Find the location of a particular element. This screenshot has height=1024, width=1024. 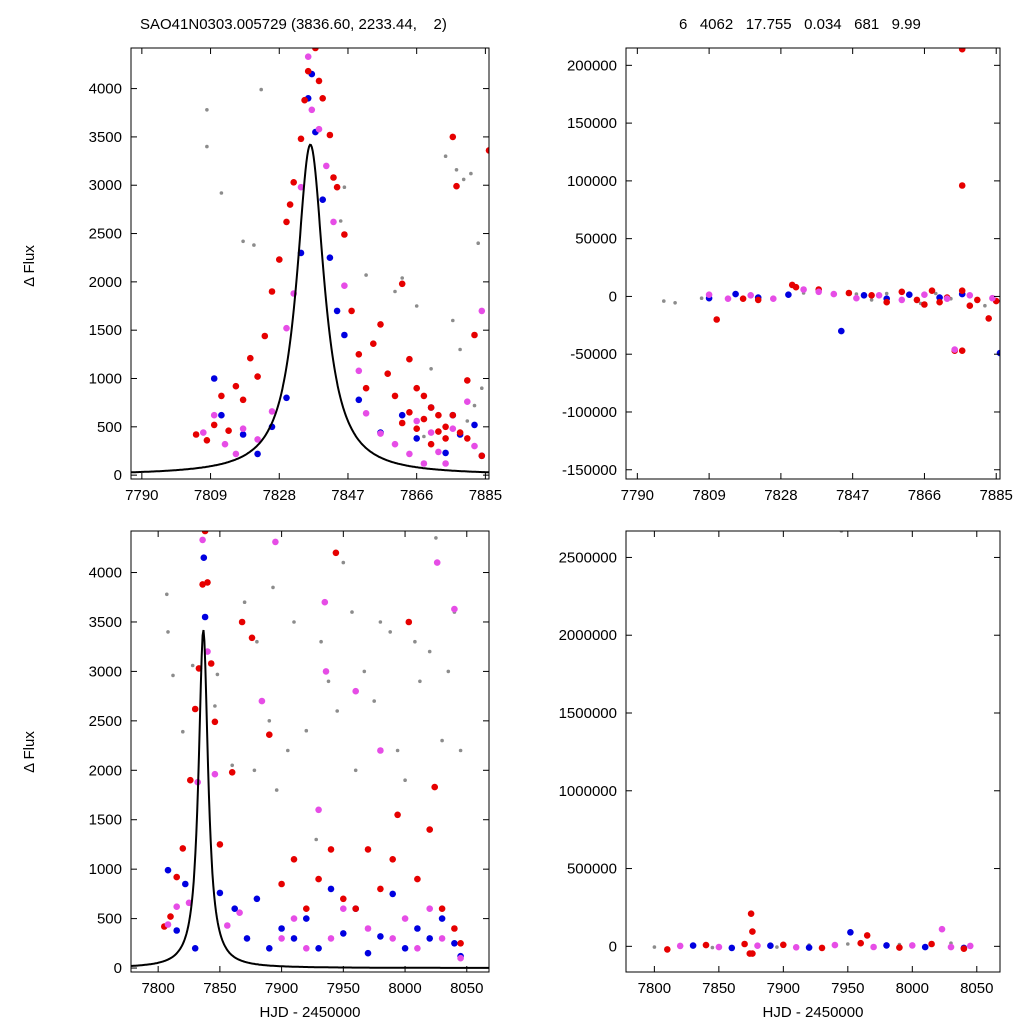

y-tick-label: 4000 is located at coordinates (105, 573).